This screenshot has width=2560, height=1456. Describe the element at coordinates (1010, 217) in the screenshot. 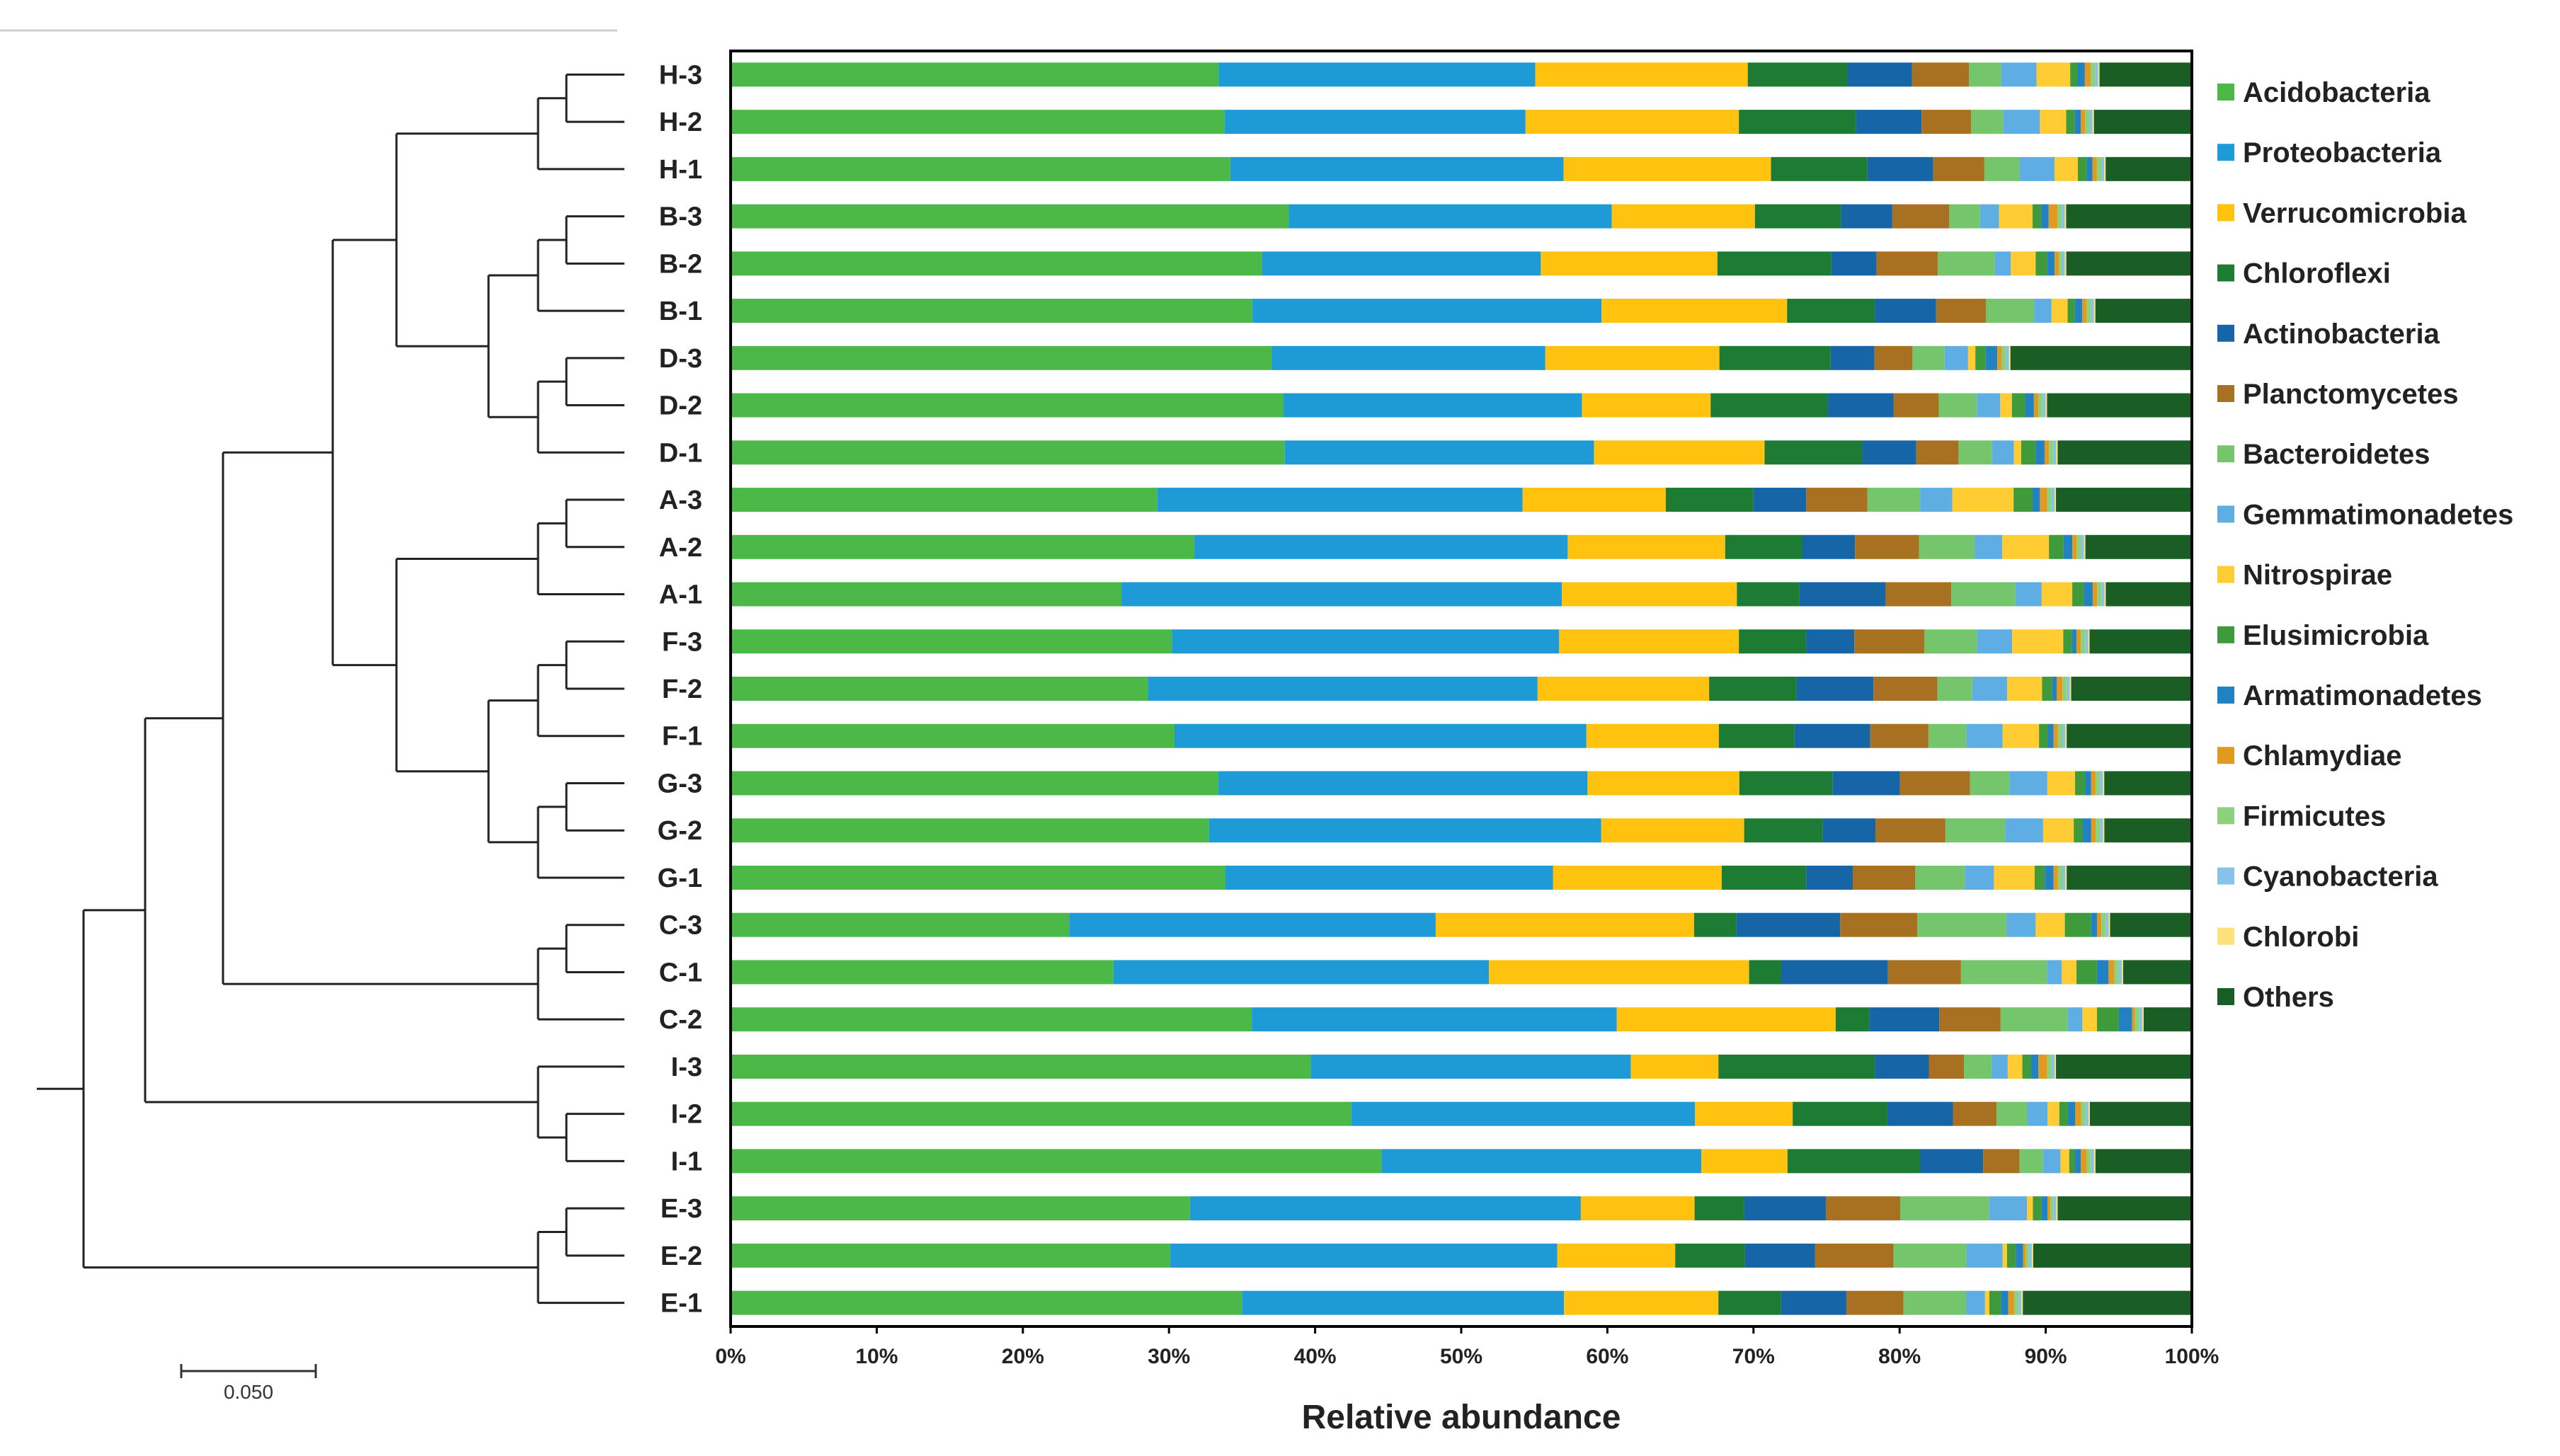

I see `bar-segment-b-3-acidobacteria` at that location.